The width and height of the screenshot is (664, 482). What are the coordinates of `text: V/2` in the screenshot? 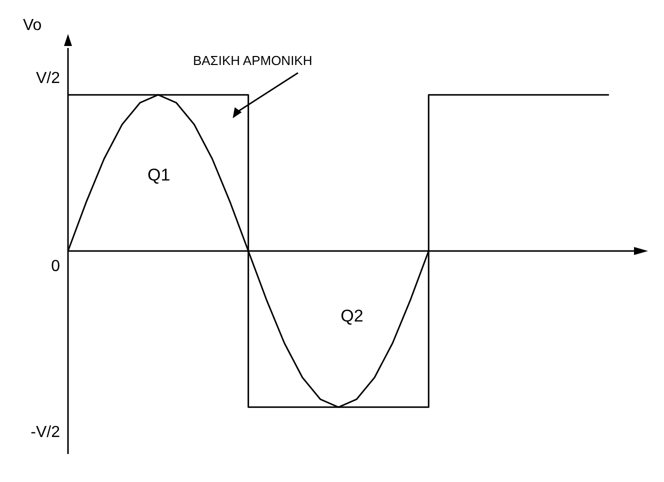 It's located at (48, 78).